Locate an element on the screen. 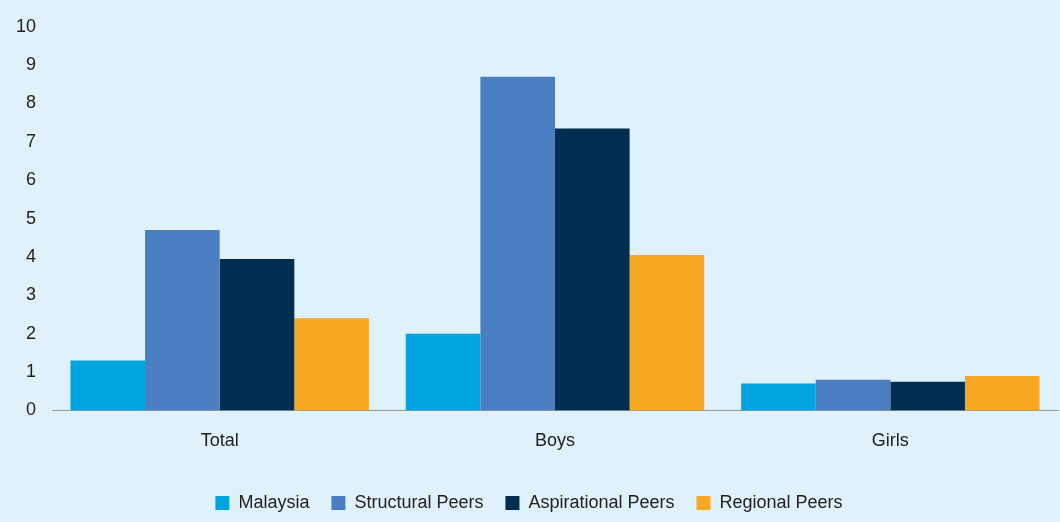  y-tick-label: 5 is located at coordinates (31, 217).